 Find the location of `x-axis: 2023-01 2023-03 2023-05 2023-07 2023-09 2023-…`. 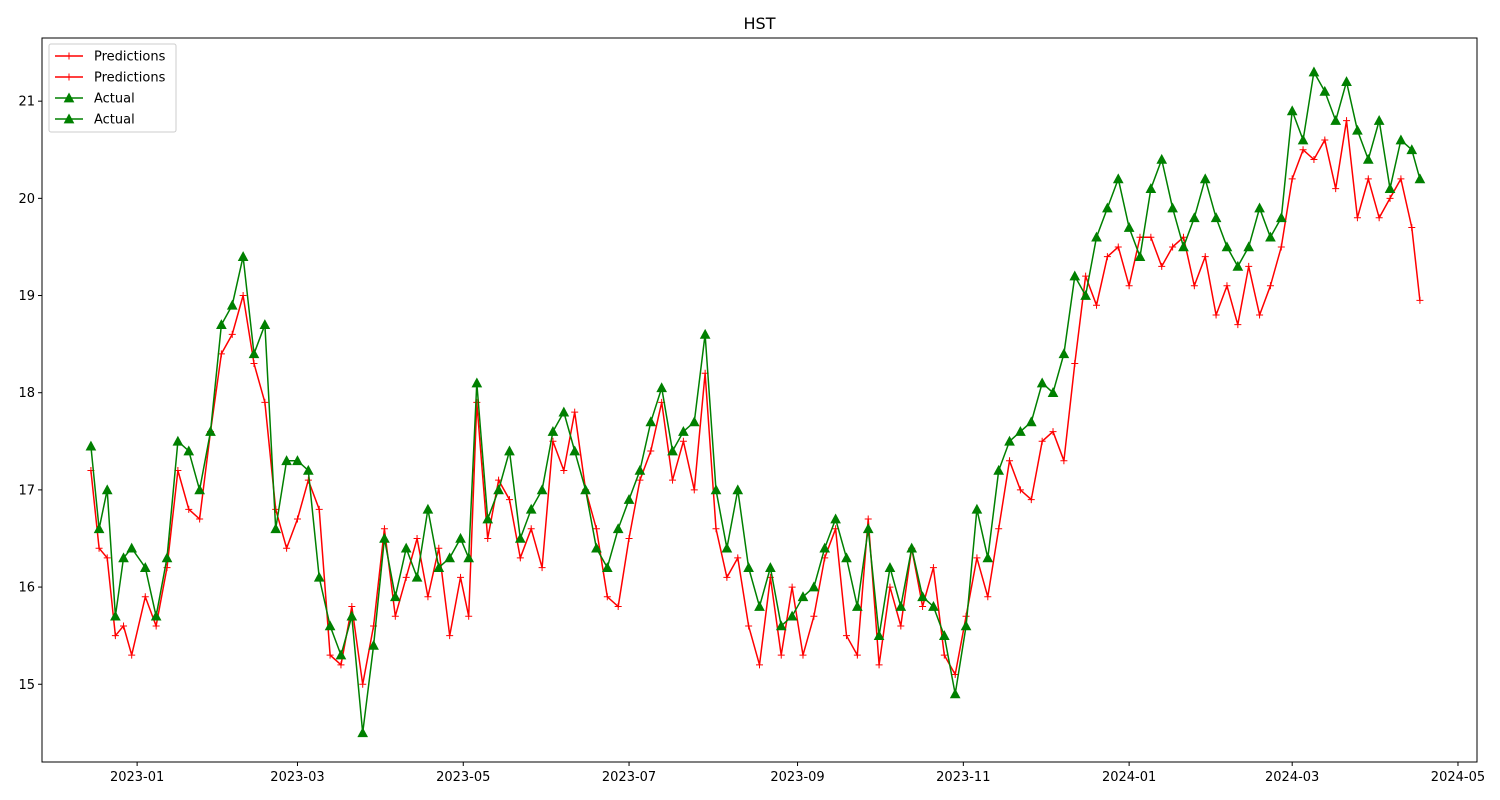

x-axis: 2023-01 2023-03 2023-05 2023-07 2023-09 2023-… is located at coordinates (797, 773).